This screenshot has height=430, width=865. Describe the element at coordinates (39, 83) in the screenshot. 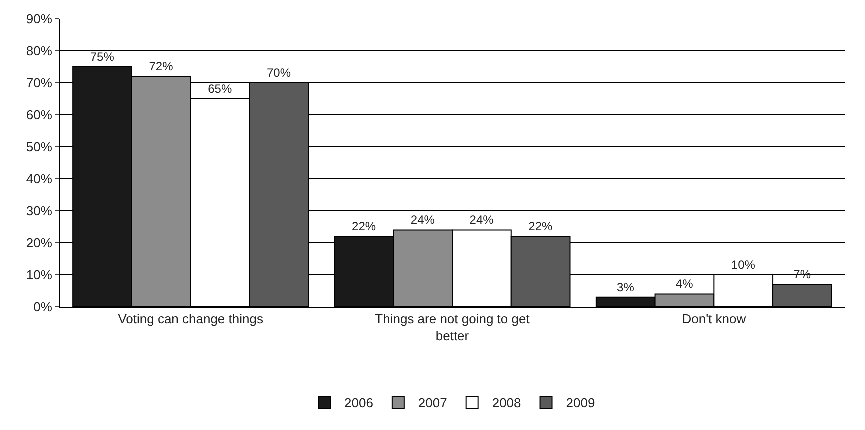

I see `y-tick-label: 70%` at that location.